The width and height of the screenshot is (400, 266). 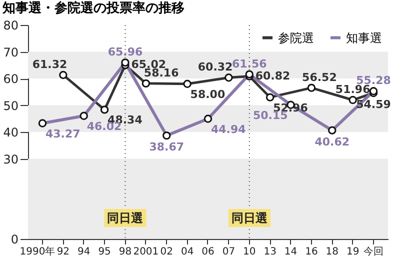 I want to click on x-tick-label: 19, so click(x=353, y=252).